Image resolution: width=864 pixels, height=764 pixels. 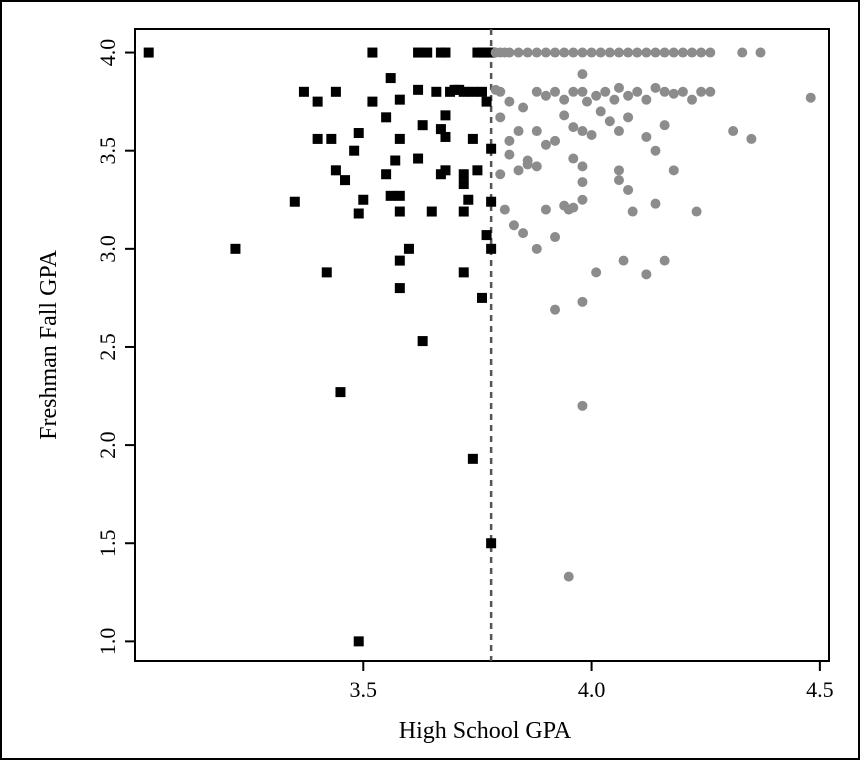 What do you see at coordinates (107, 151) in the screenshot?
I see `y-tick-label: 3.5` at bounding box center [107, 151].